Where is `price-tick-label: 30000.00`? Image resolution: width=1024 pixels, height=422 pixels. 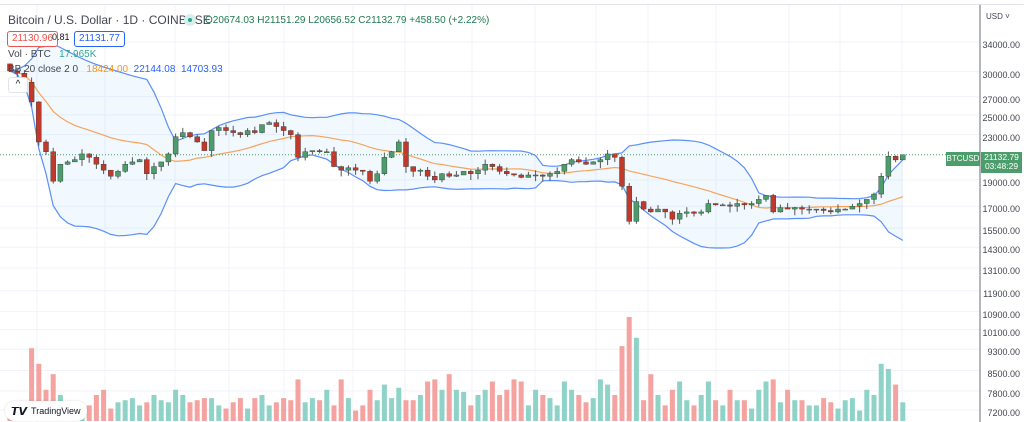
price-tick-label: 30000.00 is located at coordinates (1001, 74).